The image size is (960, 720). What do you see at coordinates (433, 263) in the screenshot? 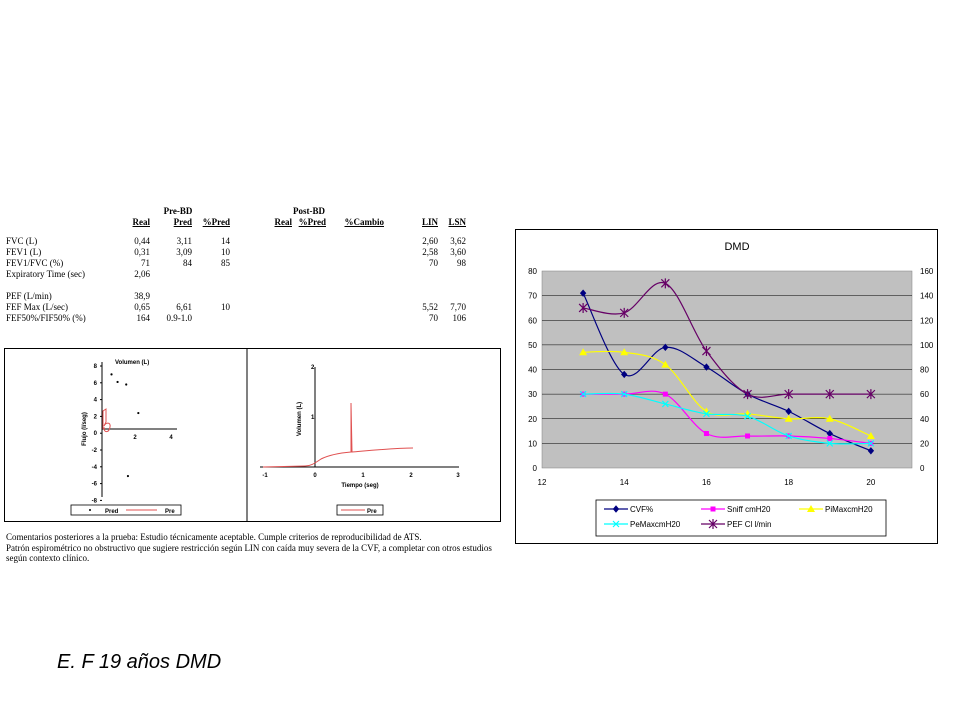
I see `cell-lin: 70` at bounding box center [433, 263].